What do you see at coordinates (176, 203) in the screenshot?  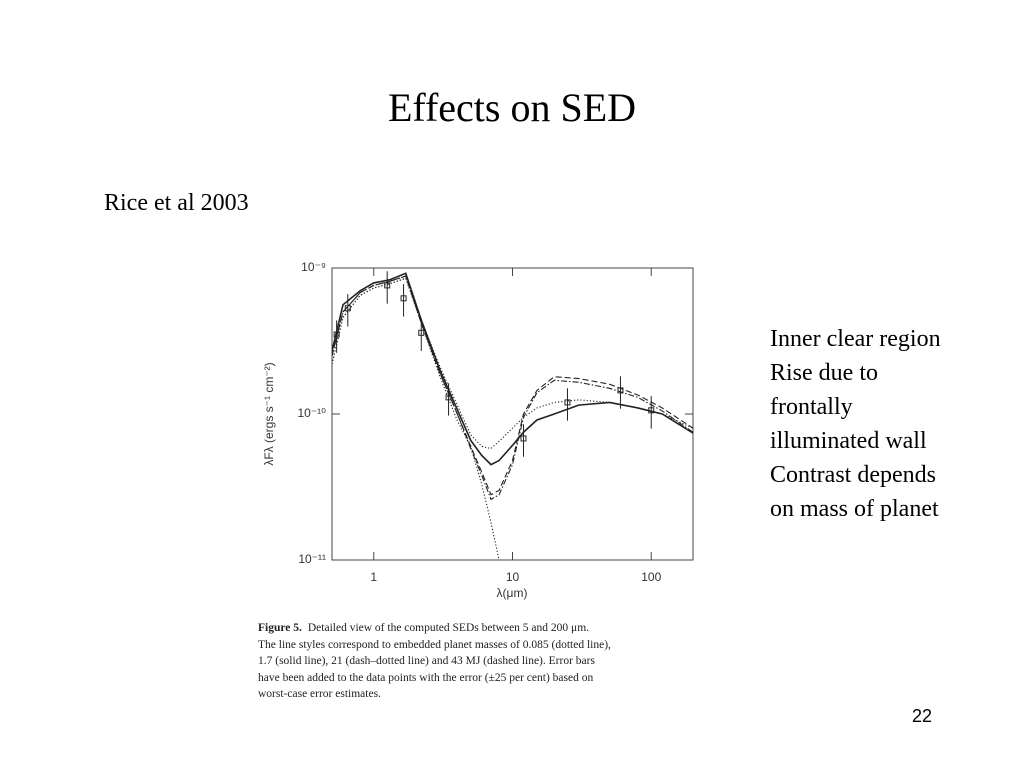 I see `source: Rice et al 2003` at bounding box center [176, 203].